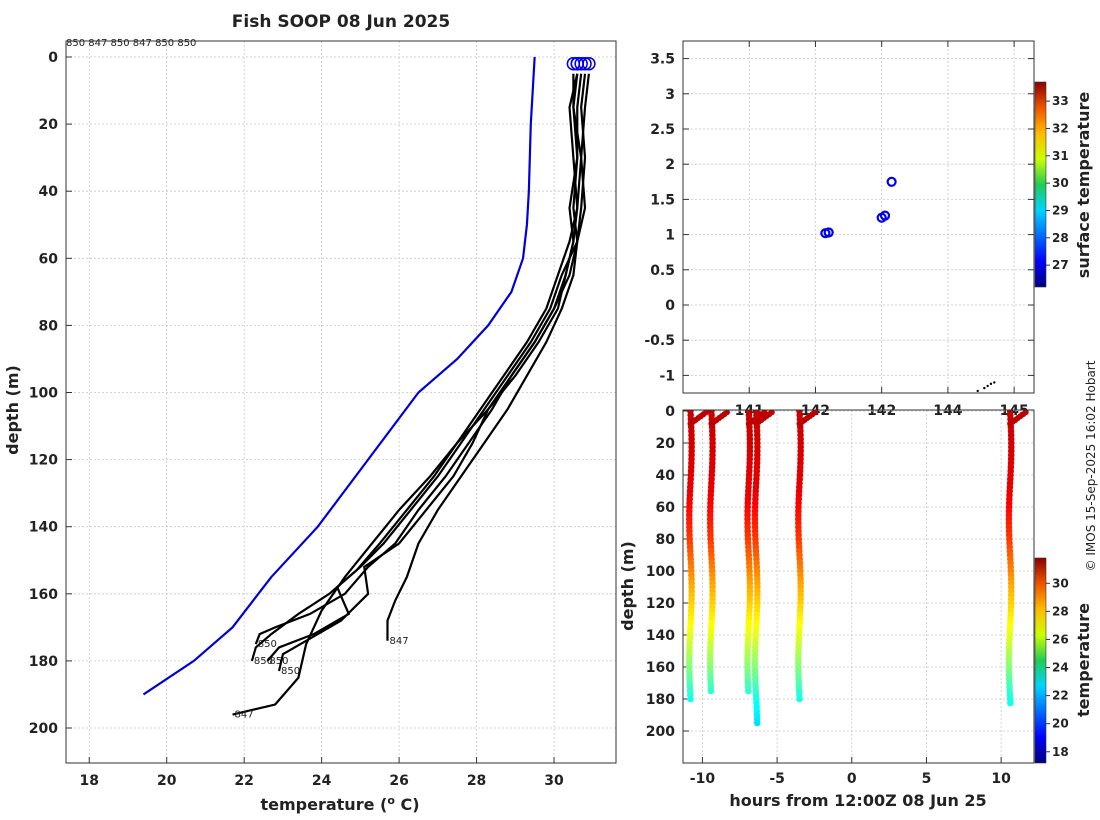 The width and height of the screenshot is (1100, 820). Describe the element at coordinates (908, 284) in the screenshot. I see `map-points` at that location.